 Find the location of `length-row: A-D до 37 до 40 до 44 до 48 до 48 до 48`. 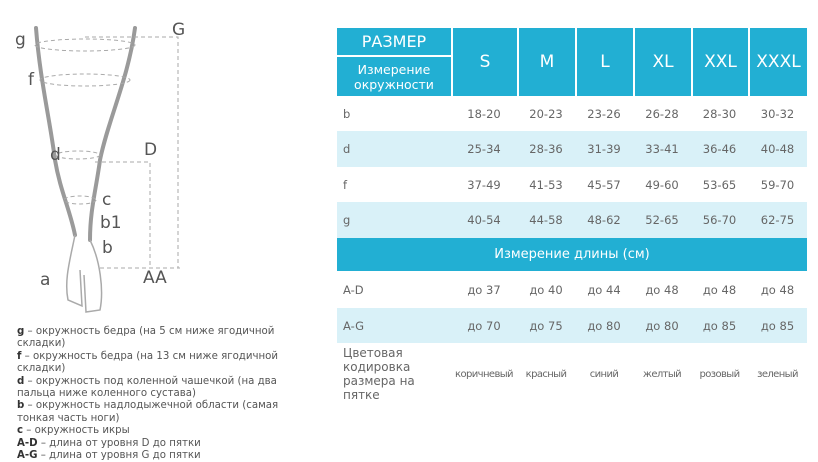

length-row: A-D до 37 до 40 до 44 до 48 до 48 до 48 is located at coordinates (572, 289).